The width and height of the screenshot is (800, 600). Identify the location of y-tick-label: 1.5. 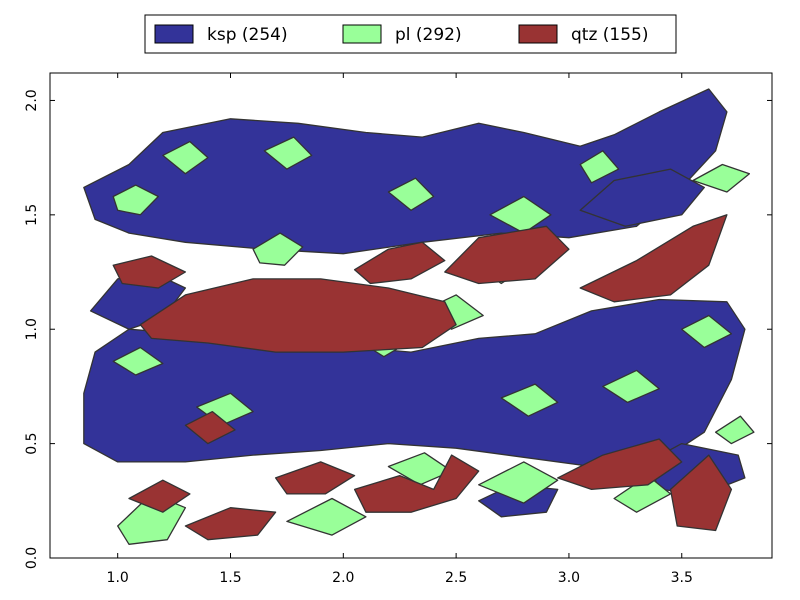
(32, 215).